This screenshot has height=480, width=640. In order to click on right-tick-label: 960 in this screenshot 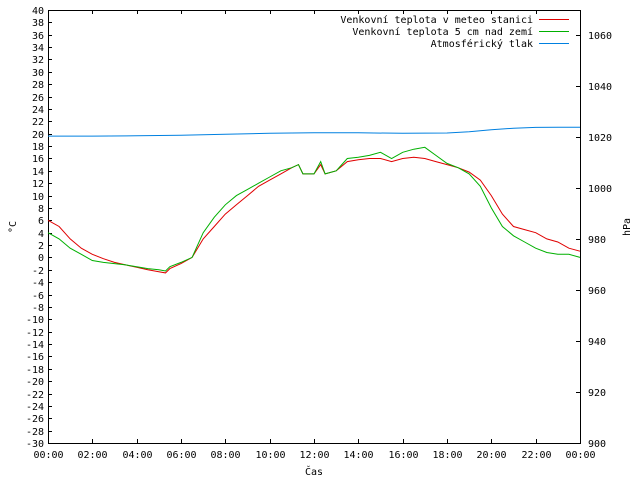, I will do `click(597, 291)`.